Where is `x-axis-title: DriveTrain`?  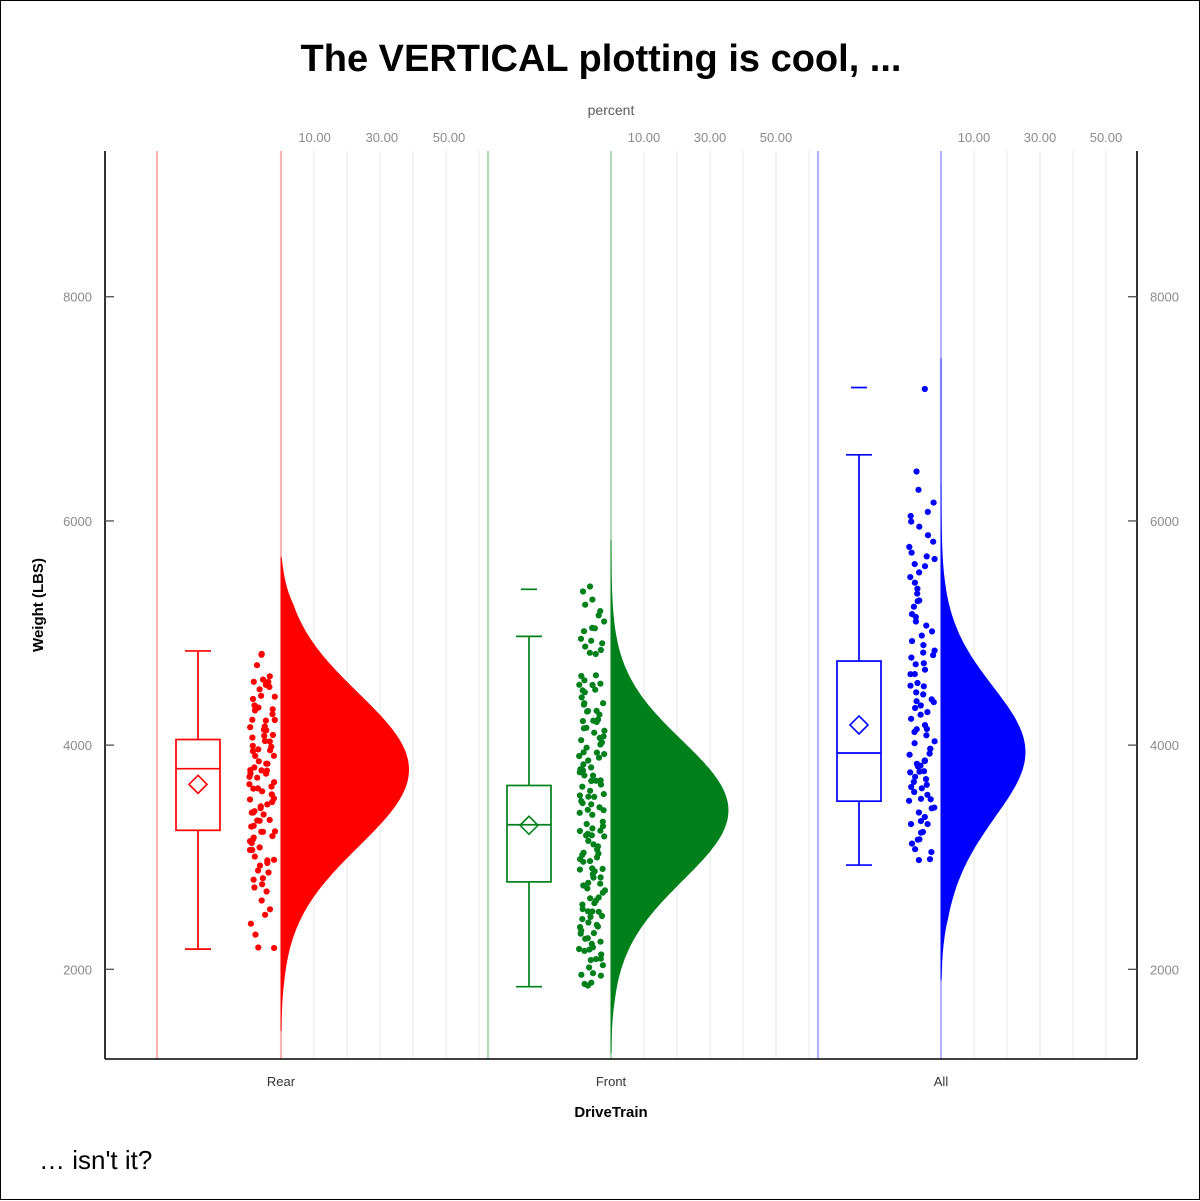 x-axis-title: DriveTrain is located at coordinates (610, 1112).